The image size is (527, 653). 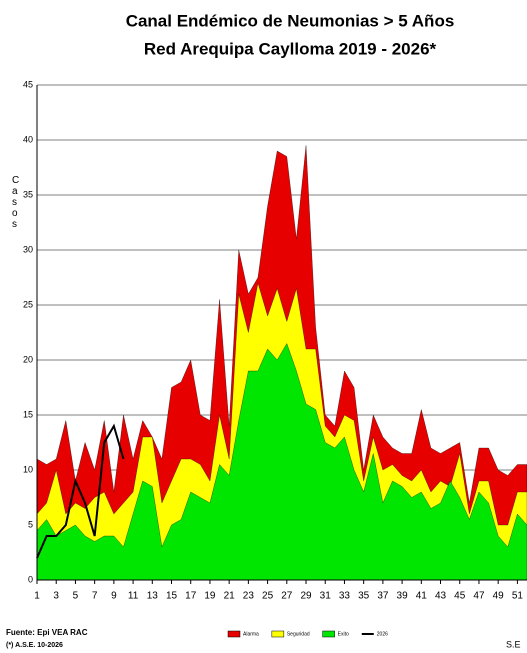 I want to click on series-line, so click(x=80, y=491).